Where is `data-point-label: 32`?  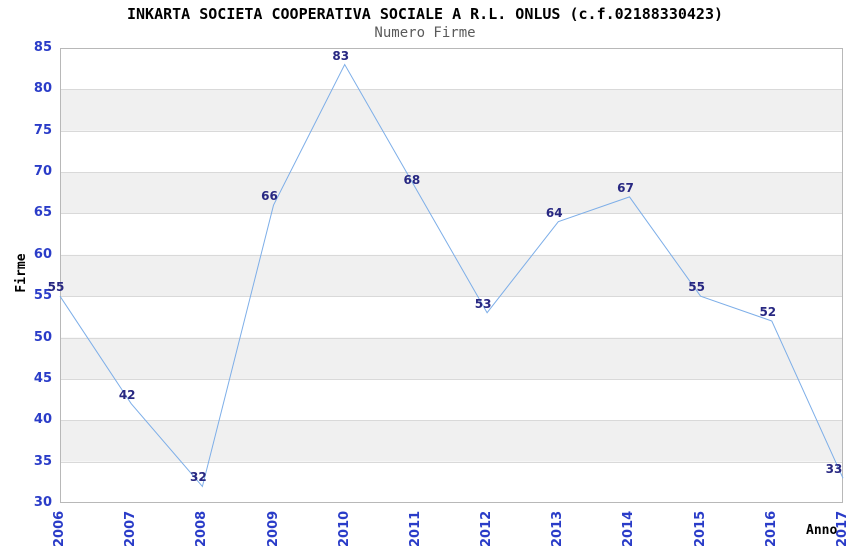 data-point-label: 32 is located at coordinates (198, 477).